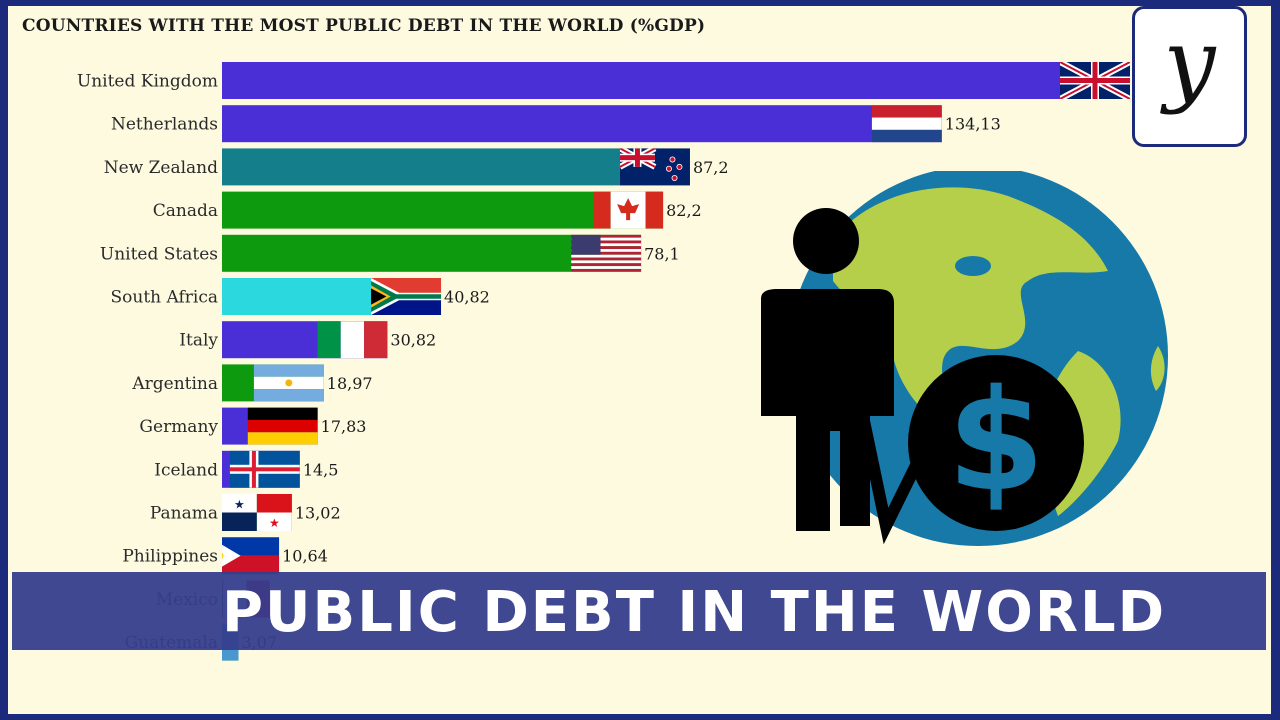  What do you see at coordinates (973, 266) in the screenshot?
I see `globe-lake` at bounding box center [973, 266].